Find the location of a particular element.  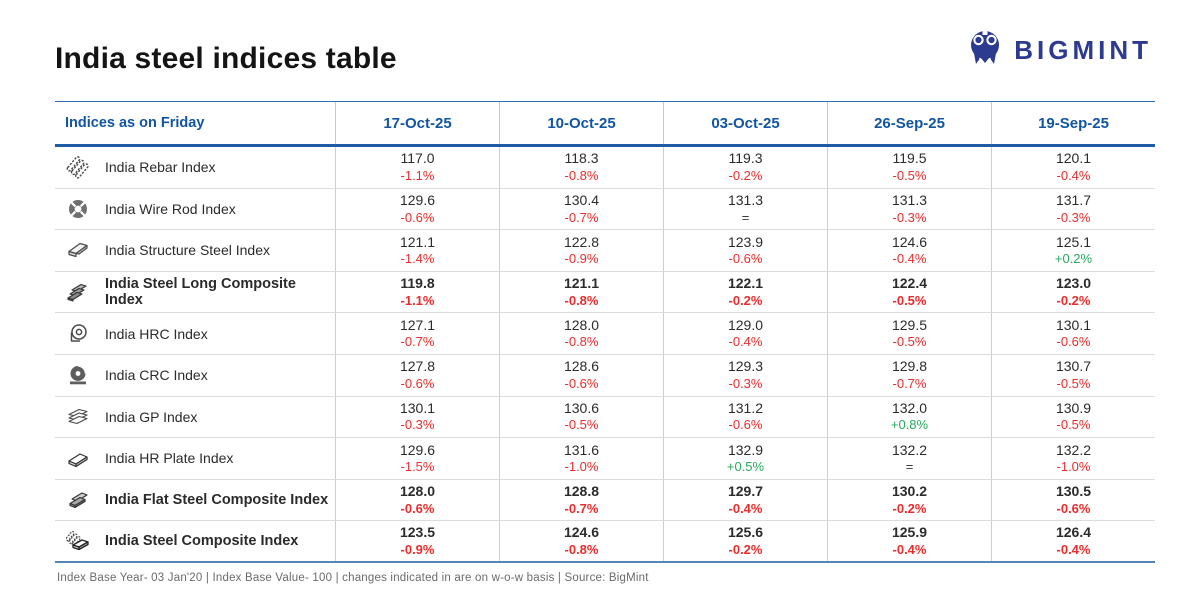

value-cell: 130.5 -0.6% is located at coordinates (1073, 500).